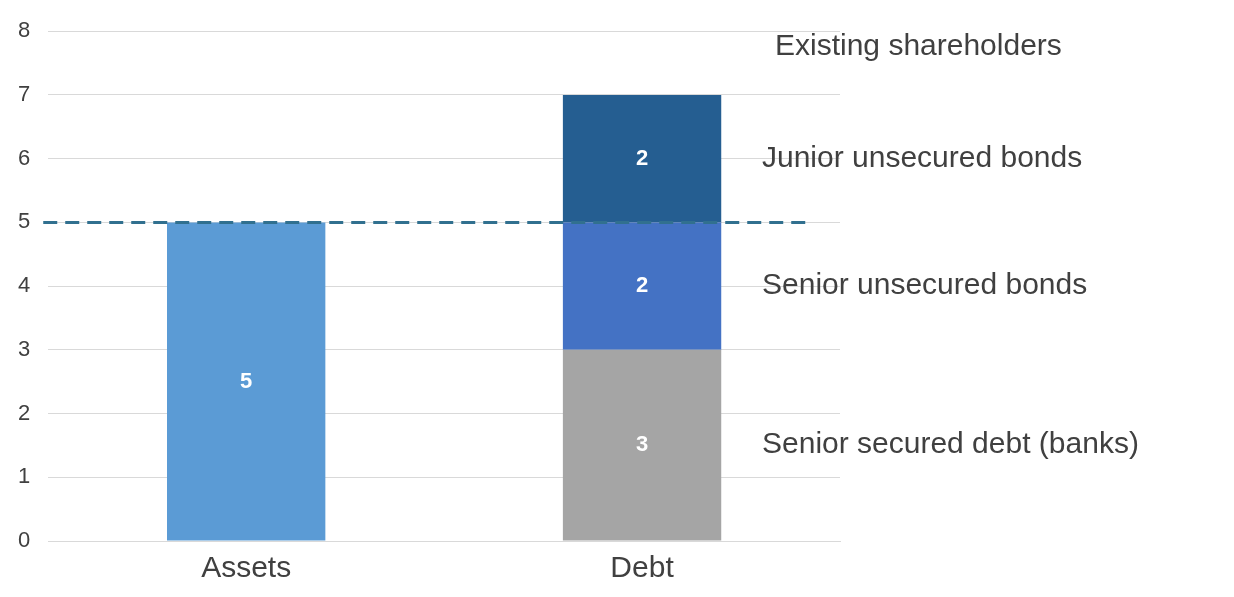  Describe the element at coordinates (24, 412) in the screenshot. I see `y-tick-label: 2` at that location.